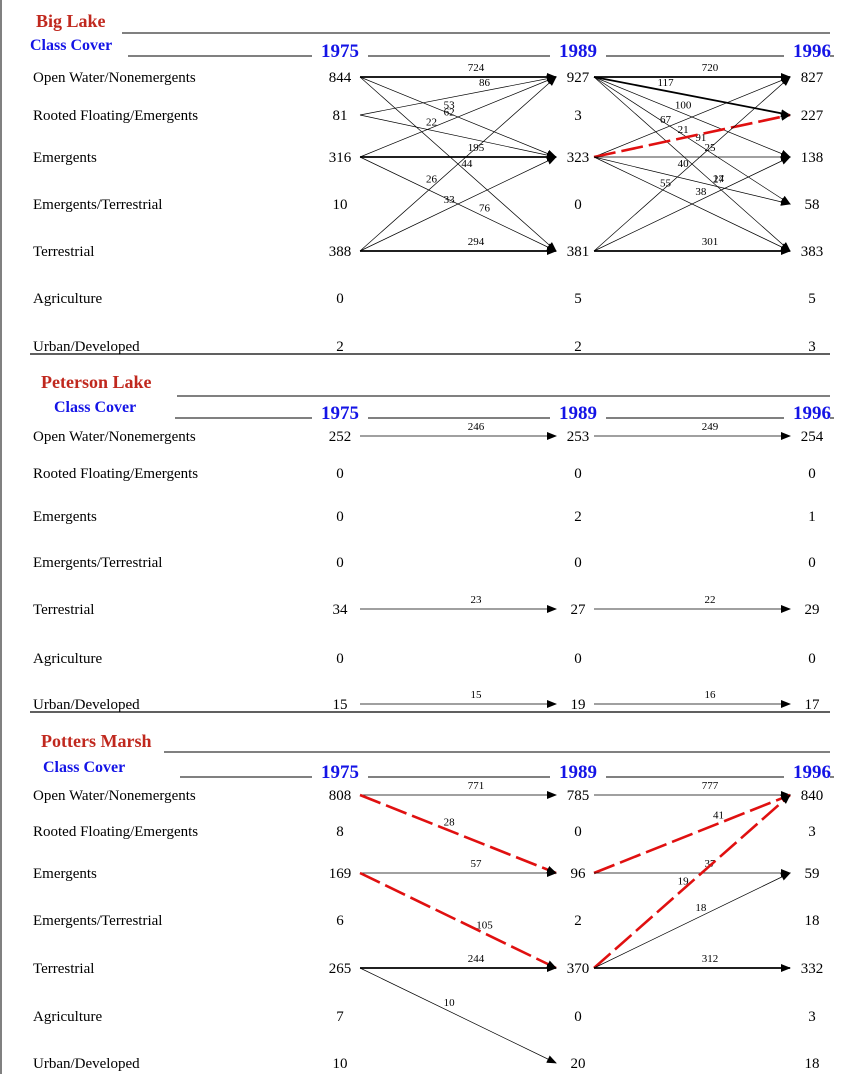 The image size is (846, 1074). I want to click on class-value: 383, so click(812, 252).